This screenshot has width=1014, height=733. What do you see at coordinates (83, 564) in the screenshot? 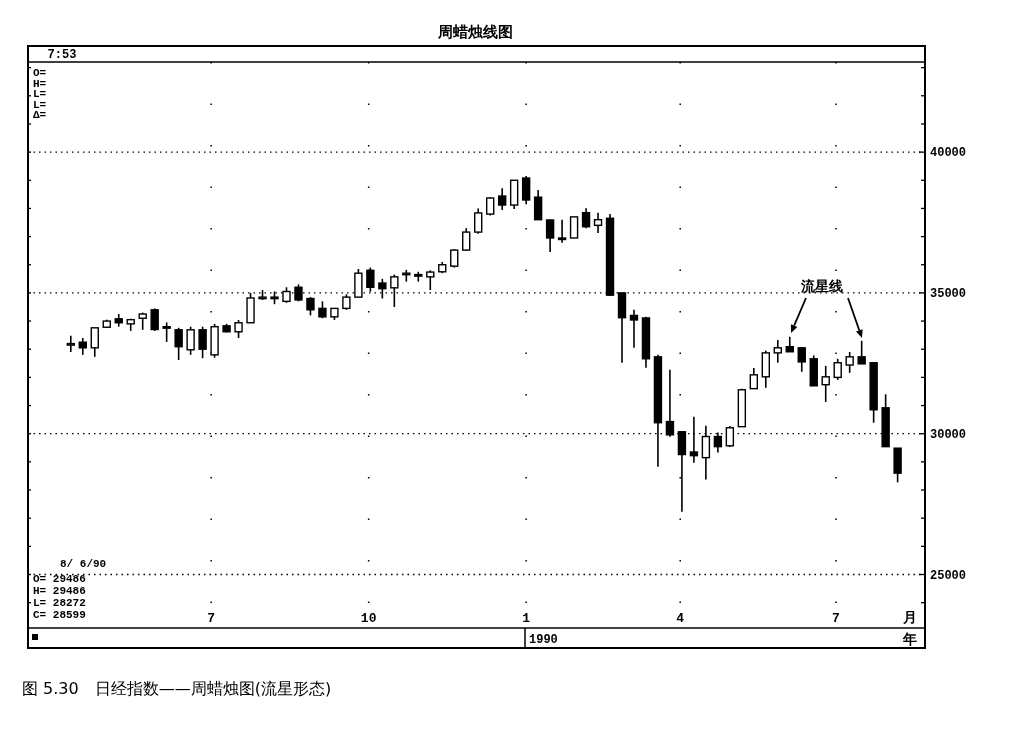
I see `annotation: 8/ 6/90` at bounding box center [83, 564].